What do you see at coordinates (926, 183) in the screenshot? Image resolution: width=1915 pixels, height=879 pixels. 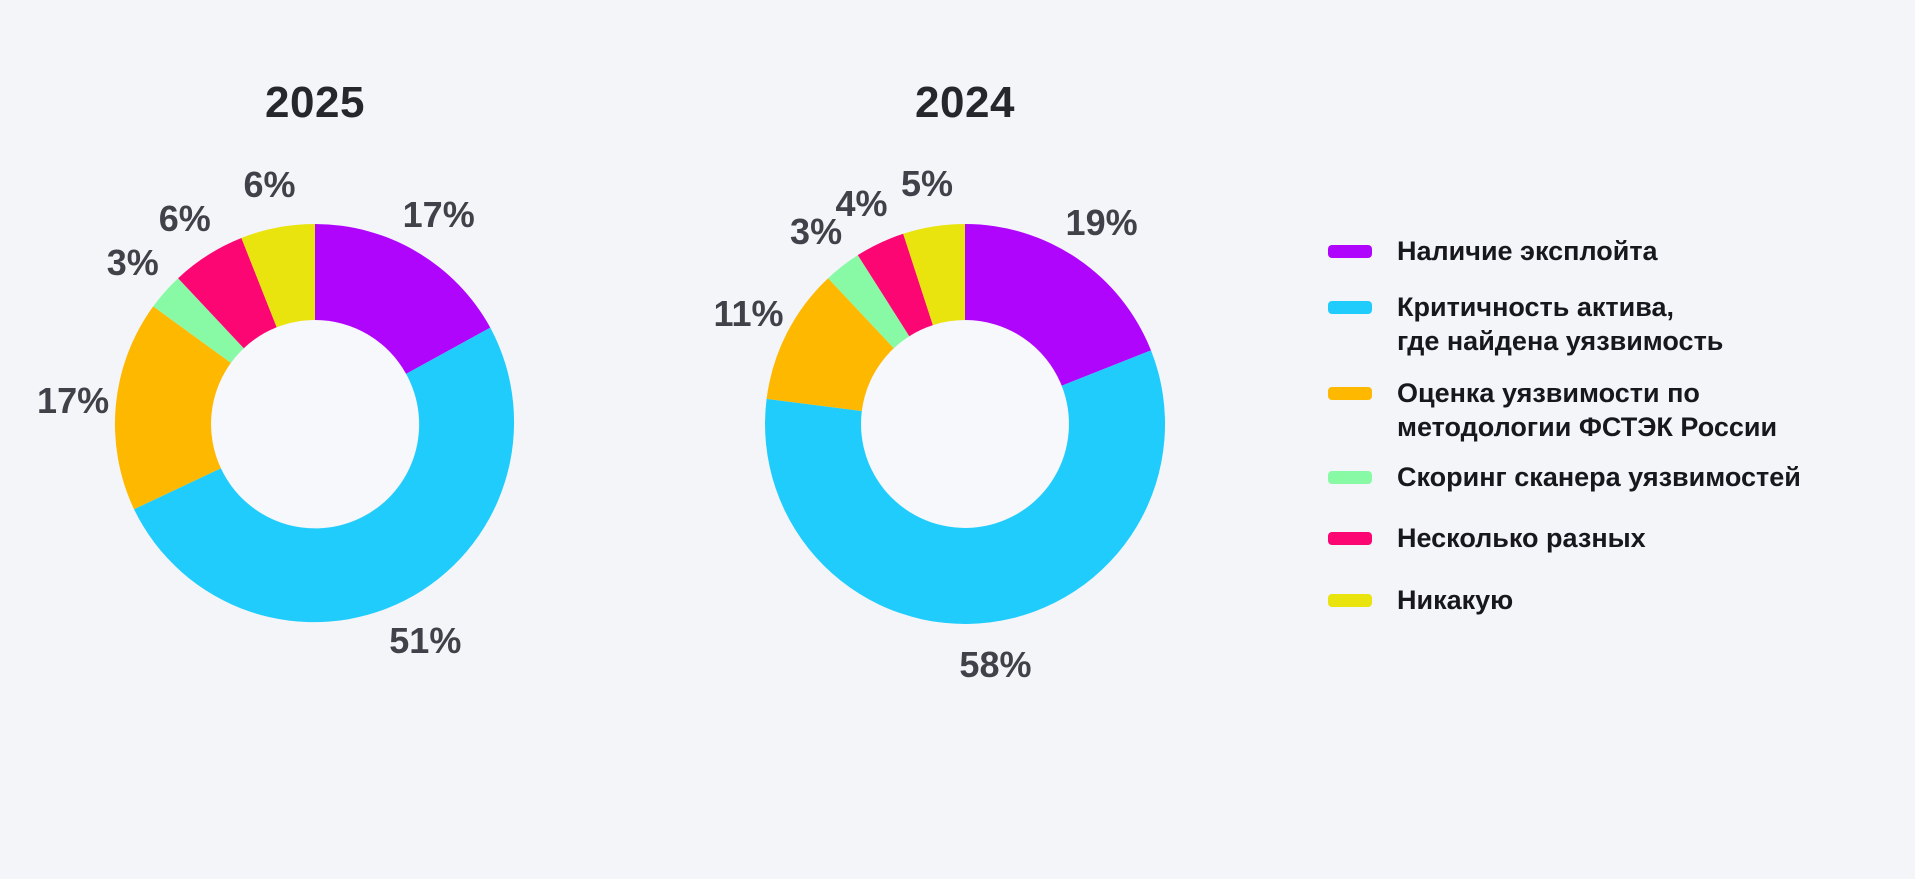 I see `percent-label: 5%` at bounding box center [926, 183].